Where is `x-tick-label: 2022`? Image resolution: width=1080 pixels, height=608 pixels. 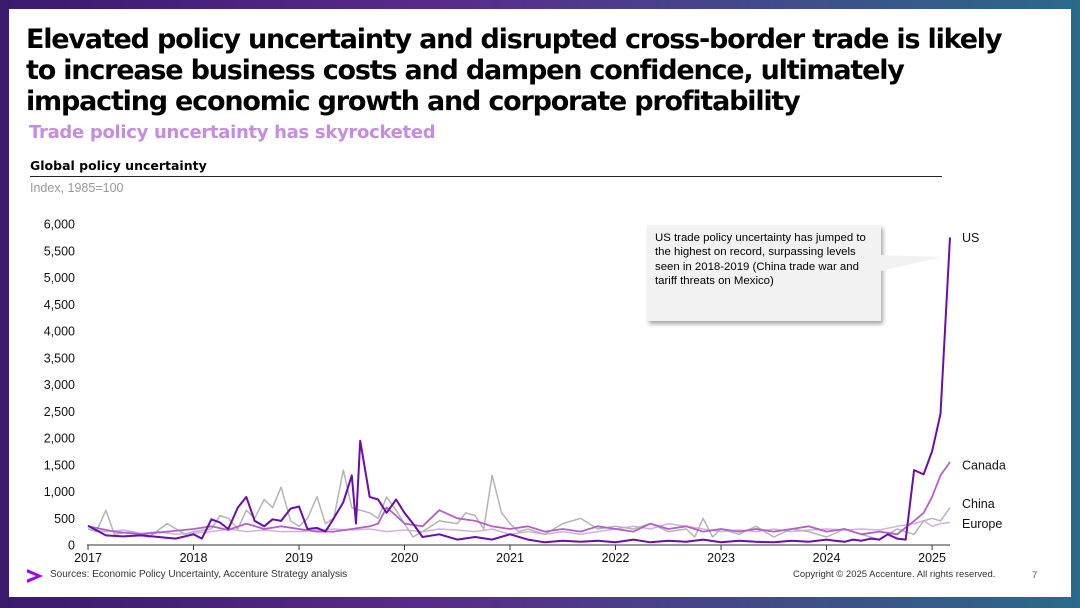 x-tick-label: 2022 is located at coordinates (616, 558).